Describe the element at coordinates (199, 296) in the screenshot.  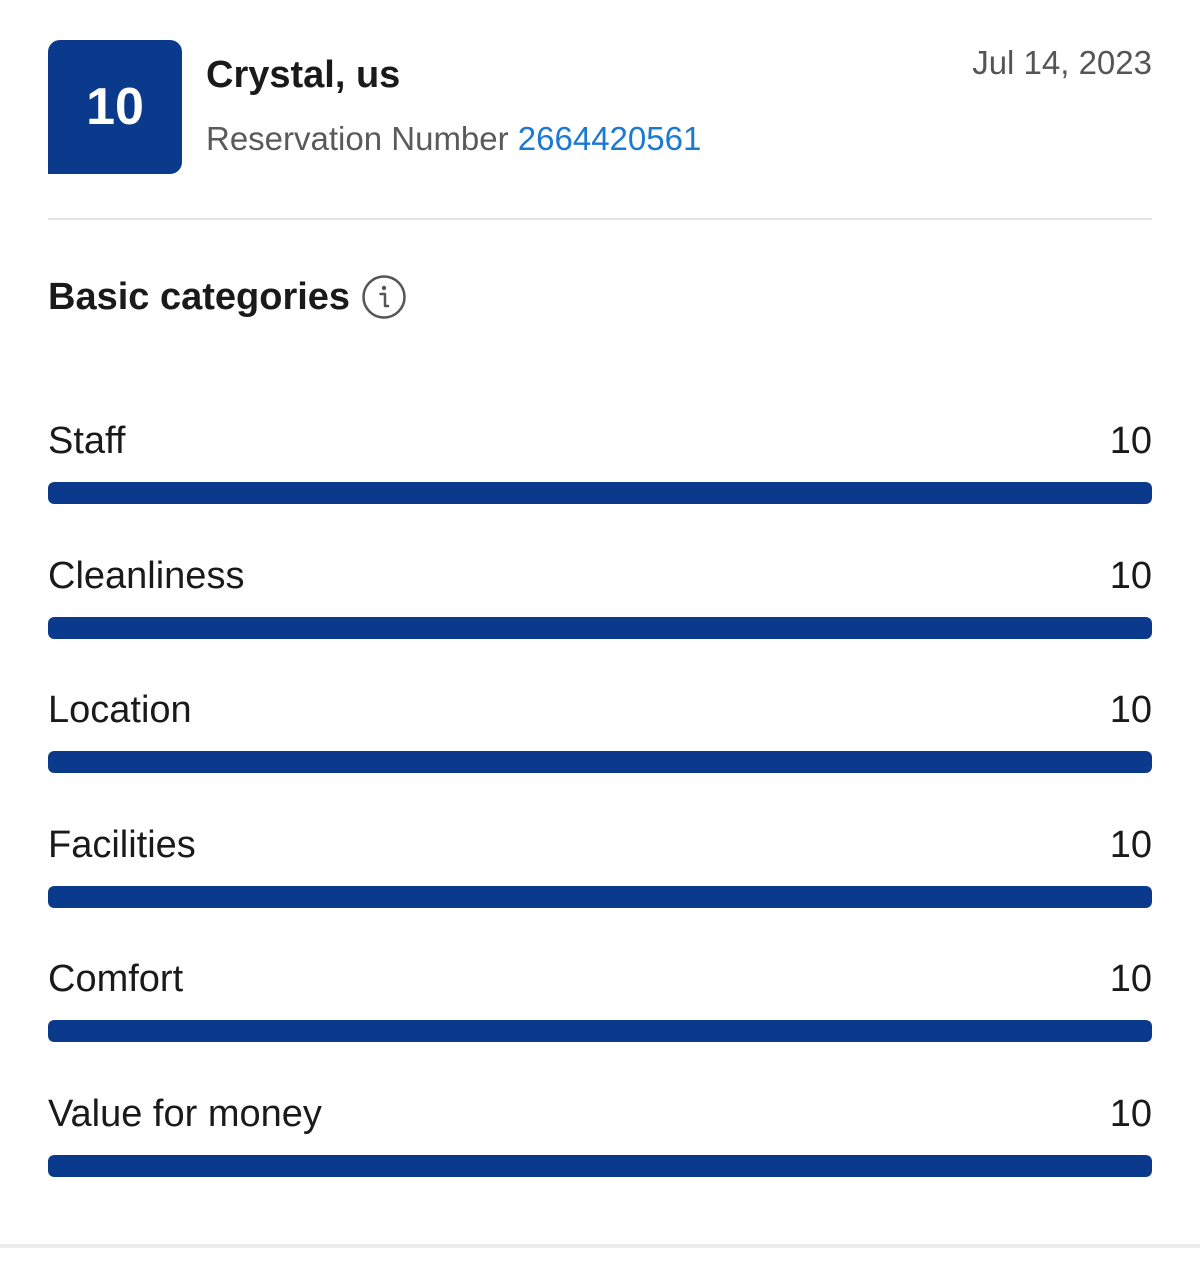
I see `section-title: Basic categories` at that location.